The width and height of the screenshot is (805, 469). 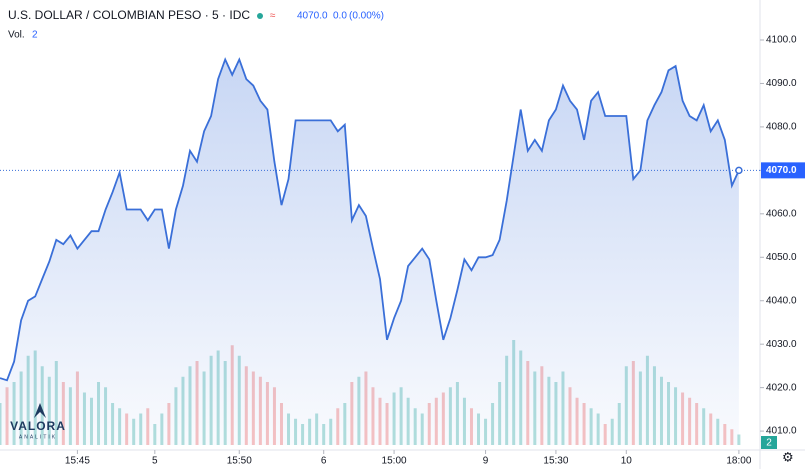 What do you see at coordinates (781, 431) in the screenshot?
I see `y-tick-label: 4010.0` at bounding box center [781, 431].